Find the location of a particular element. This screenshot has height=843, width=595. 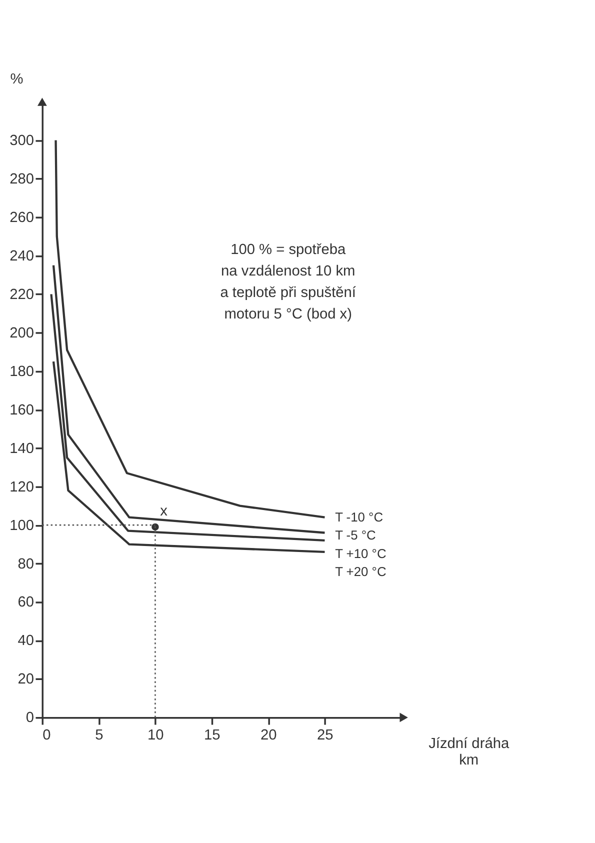

y-tick-label: 60 is located at coordinates (26, 602).